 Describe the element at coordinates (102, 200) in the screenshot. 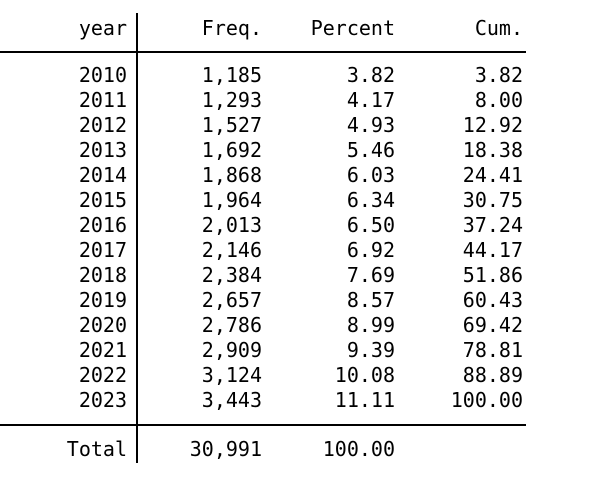

I see `year-cell: 2015` at that location.